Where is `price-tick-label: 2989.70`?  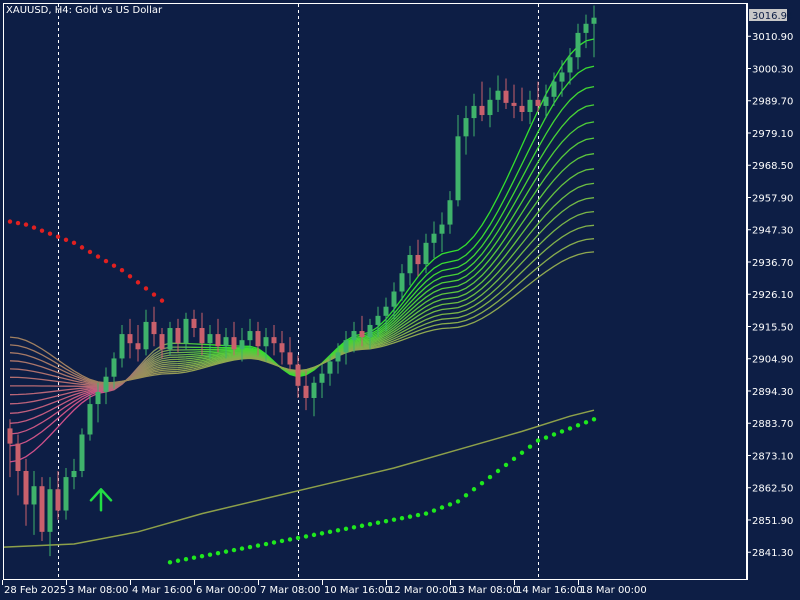 price-tick-label: 2989.70 is located at coordinates (772, 102).